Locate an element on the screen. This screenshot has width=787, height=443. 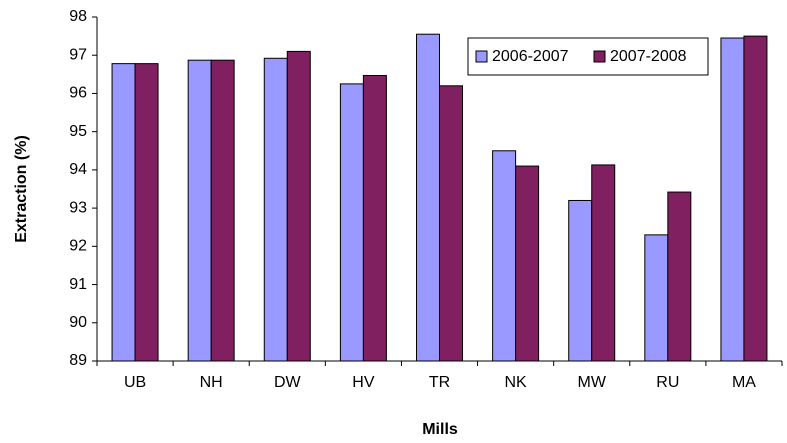
x-tick-label: MA is located at coordinates (744, 382).